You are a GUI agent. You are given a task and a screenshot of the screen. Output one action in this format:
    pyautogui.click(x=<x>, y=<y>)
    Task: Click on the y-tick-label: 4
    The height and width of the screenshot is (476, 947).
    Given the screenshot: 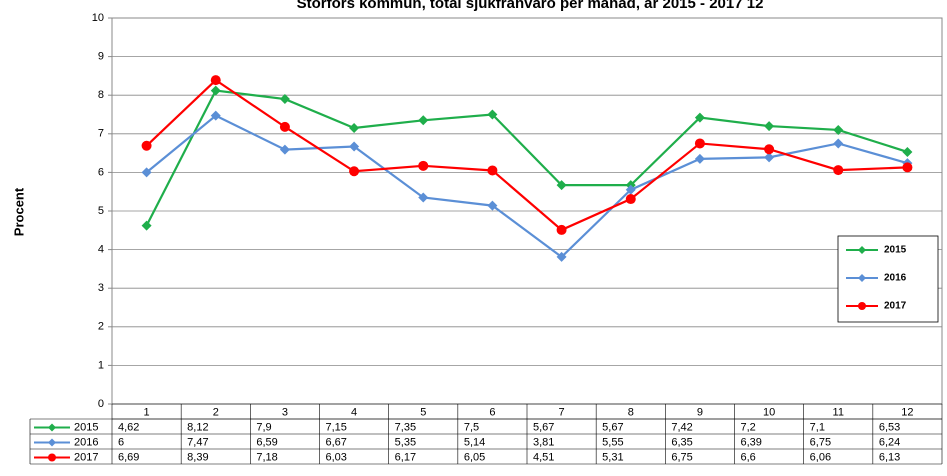 What is the action you would take?
    pyautogui.click(x=101, y=250)
    